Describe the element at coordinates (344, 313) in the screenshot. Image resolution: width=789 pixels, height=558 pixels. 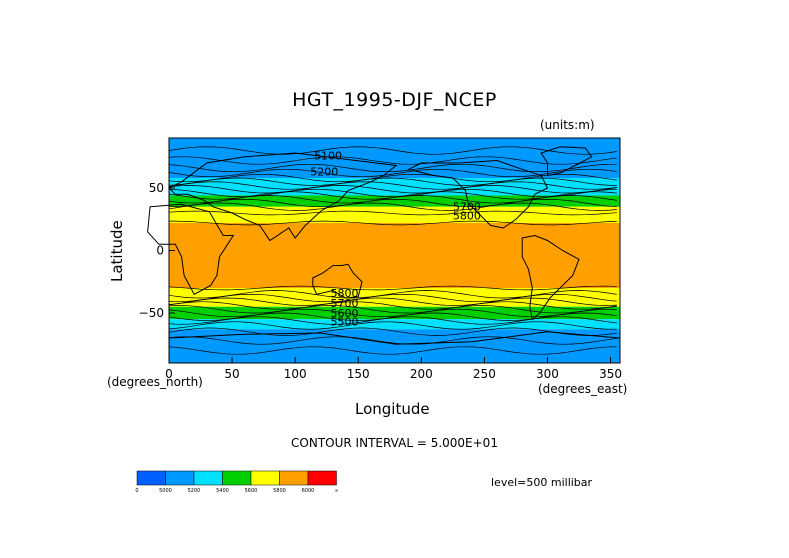
I see `contour-label-6: 5600` at that location.